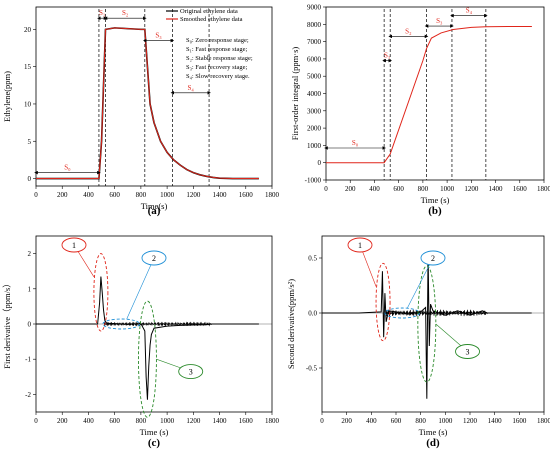 The height and width of the screenshot is (462, 550). Describe the element at coordinates (314, 77) in the screenshot. I see `y-tick-label: 5000` at that location.